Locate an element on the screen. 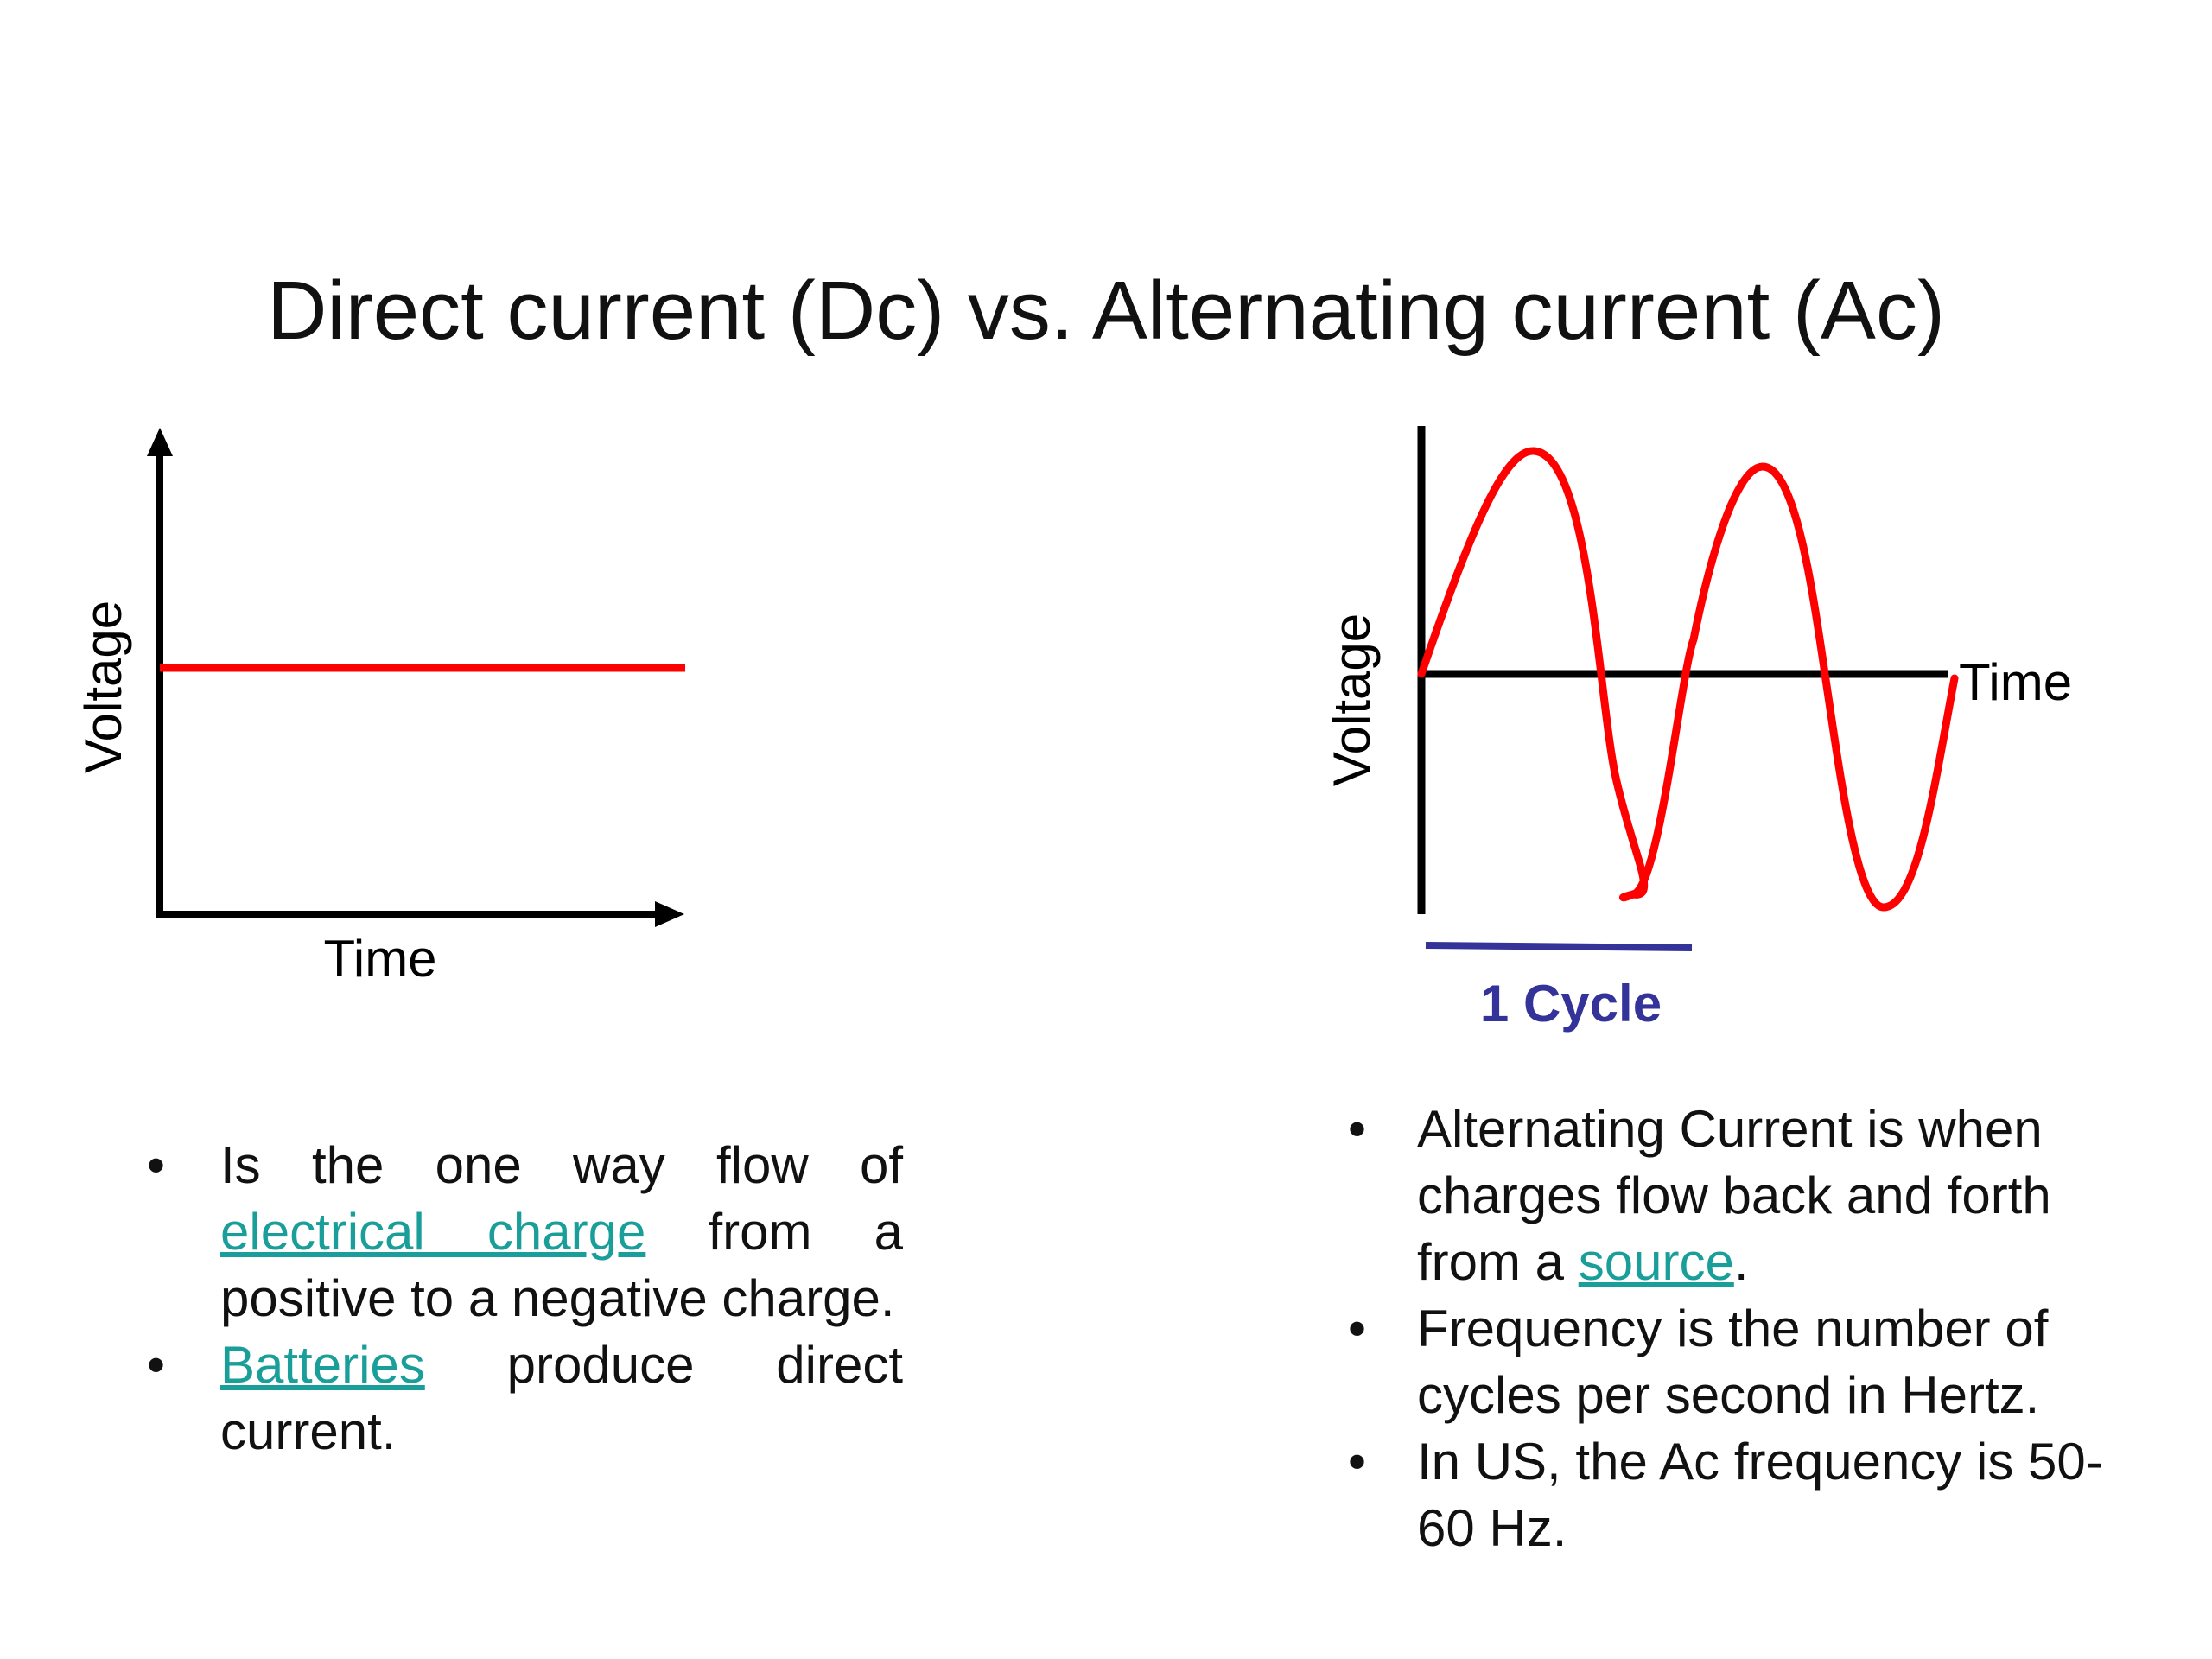 The height and width of the screenshot is (1659, 2212). dc-bullet-batteries: • Batteries produce direct current. is located at coordinates (525, 1398).